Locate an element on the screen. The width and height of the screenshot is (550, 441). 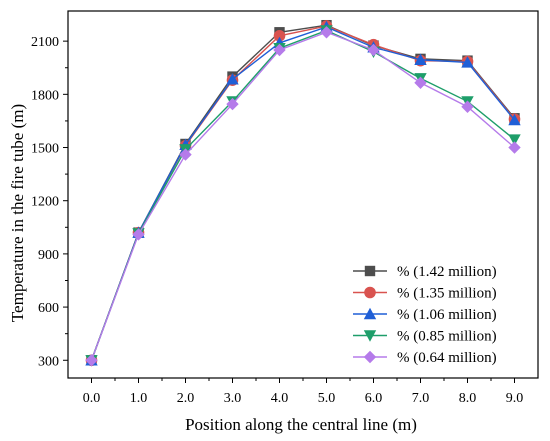
legend-label: % (1.06 million) is located at coordinates (447, 315).